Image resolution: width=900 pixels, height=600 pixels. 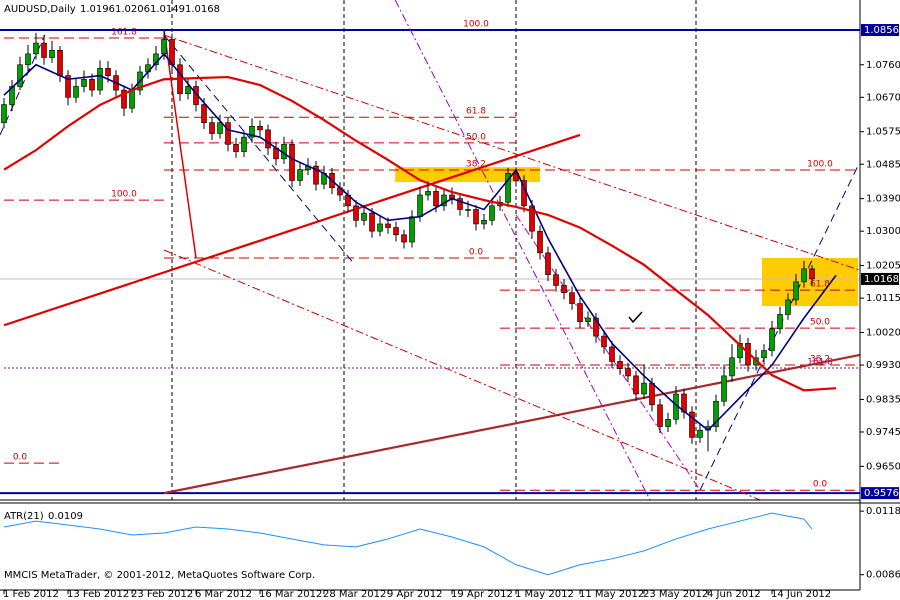 What do you see at coordinates (24, 516) in the screenshot?
I see `indicator-label: ATR(21)` at bounding box center [24, 516].